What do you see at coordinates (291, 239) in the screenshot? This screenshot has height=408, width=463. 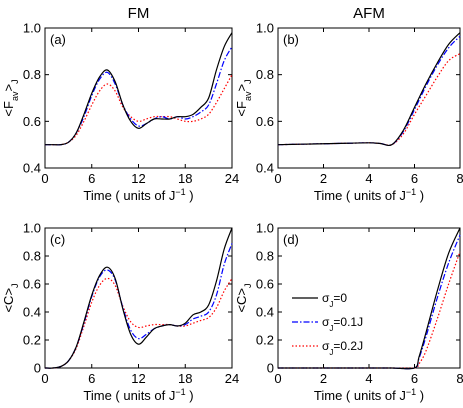 I see `panel-label: (d)` at bounding box center [291, 239].